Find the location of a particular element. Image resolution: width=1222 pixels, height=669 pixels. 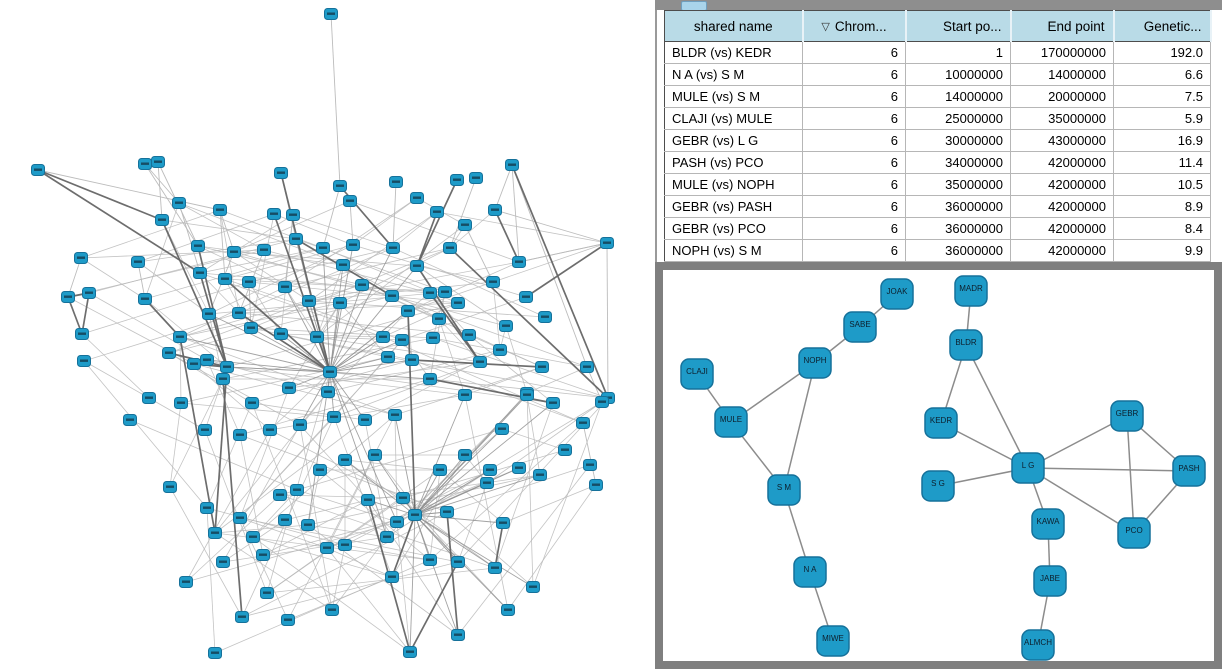

network-node-almch: ALMCH is located at coordinates (1038, 645).